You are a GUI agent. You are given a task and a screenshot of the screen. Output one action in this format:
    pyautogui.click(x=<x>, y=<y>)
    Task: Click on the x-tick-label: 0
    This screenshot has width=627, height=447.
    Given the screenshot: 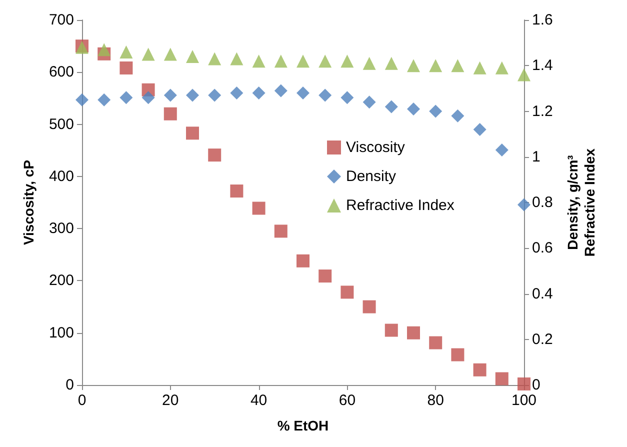 What is the action you would take?
    pyautogui.click(x=82, y=400)
    